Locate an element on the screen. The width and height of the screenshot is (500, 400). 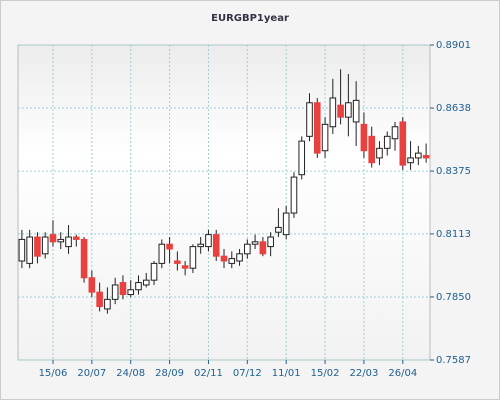
x-tick-label: 07/12 is located at coordinates (247, 373).